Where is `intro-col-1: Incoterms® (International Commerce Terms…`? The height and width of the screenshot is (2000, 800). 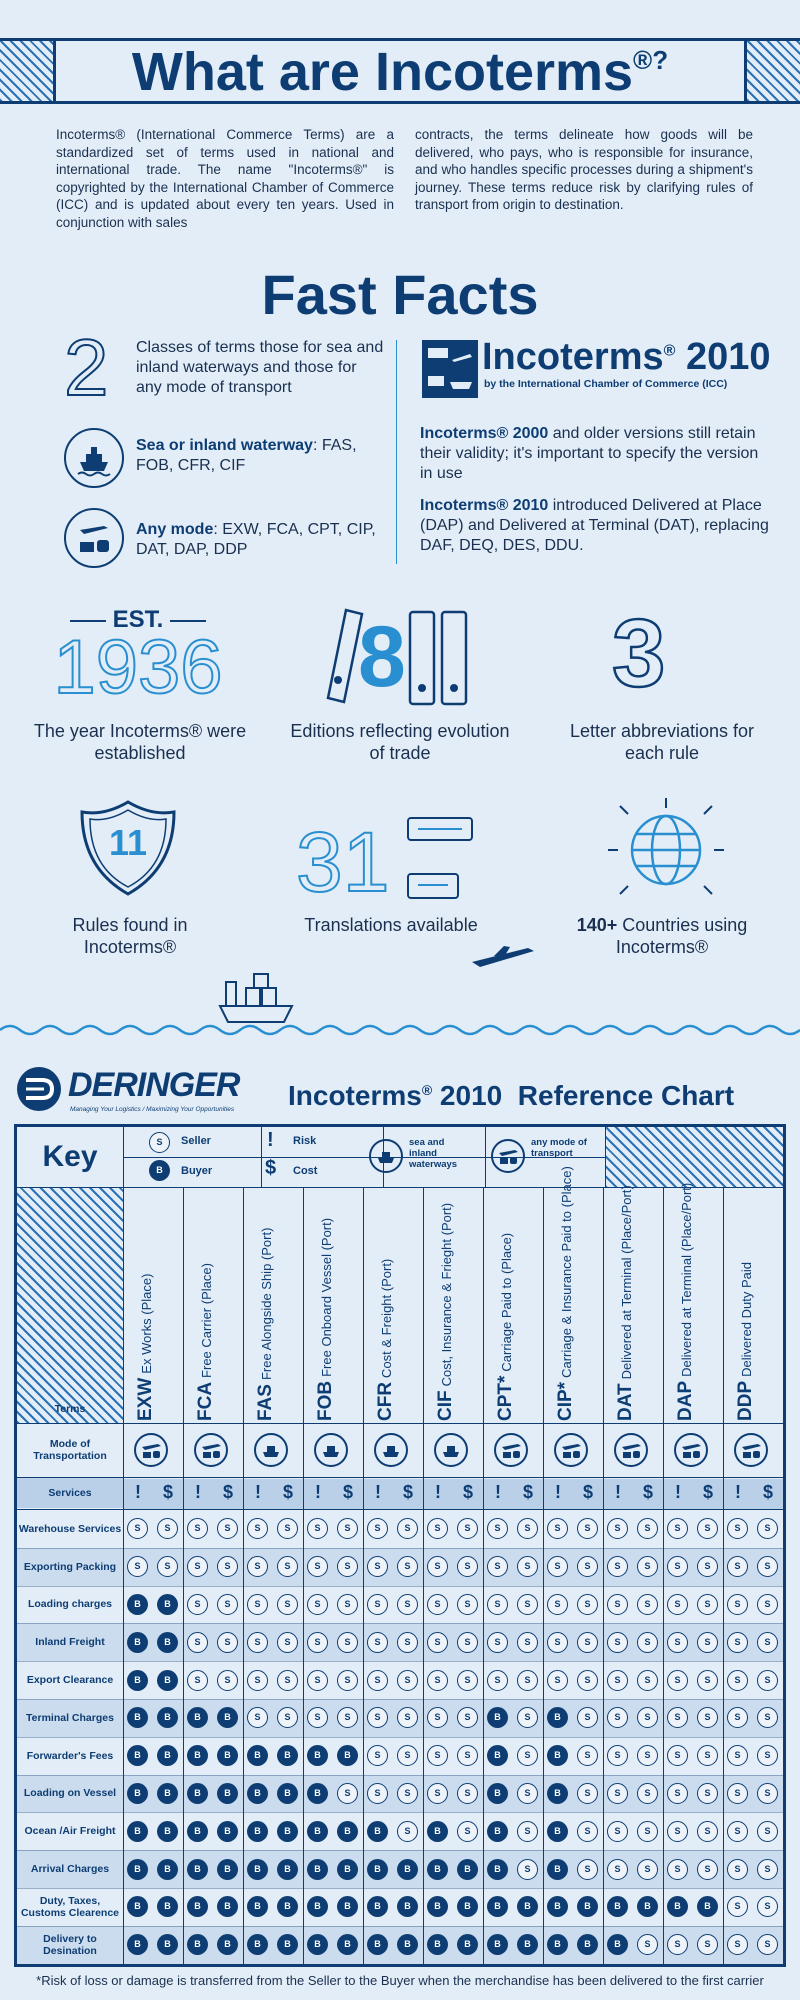 intro-col-1: Incoterms® (International Commerce Terms… is located at coordinates (225, 178).